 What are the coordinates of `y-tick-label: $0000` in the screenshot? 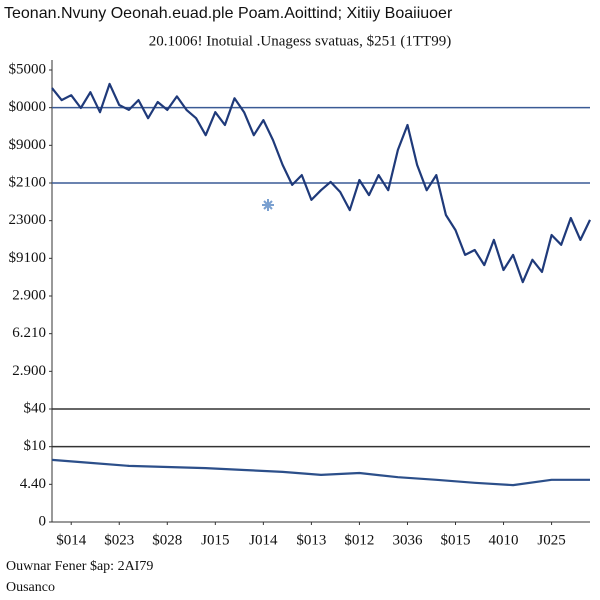 It's located at (28, 107).